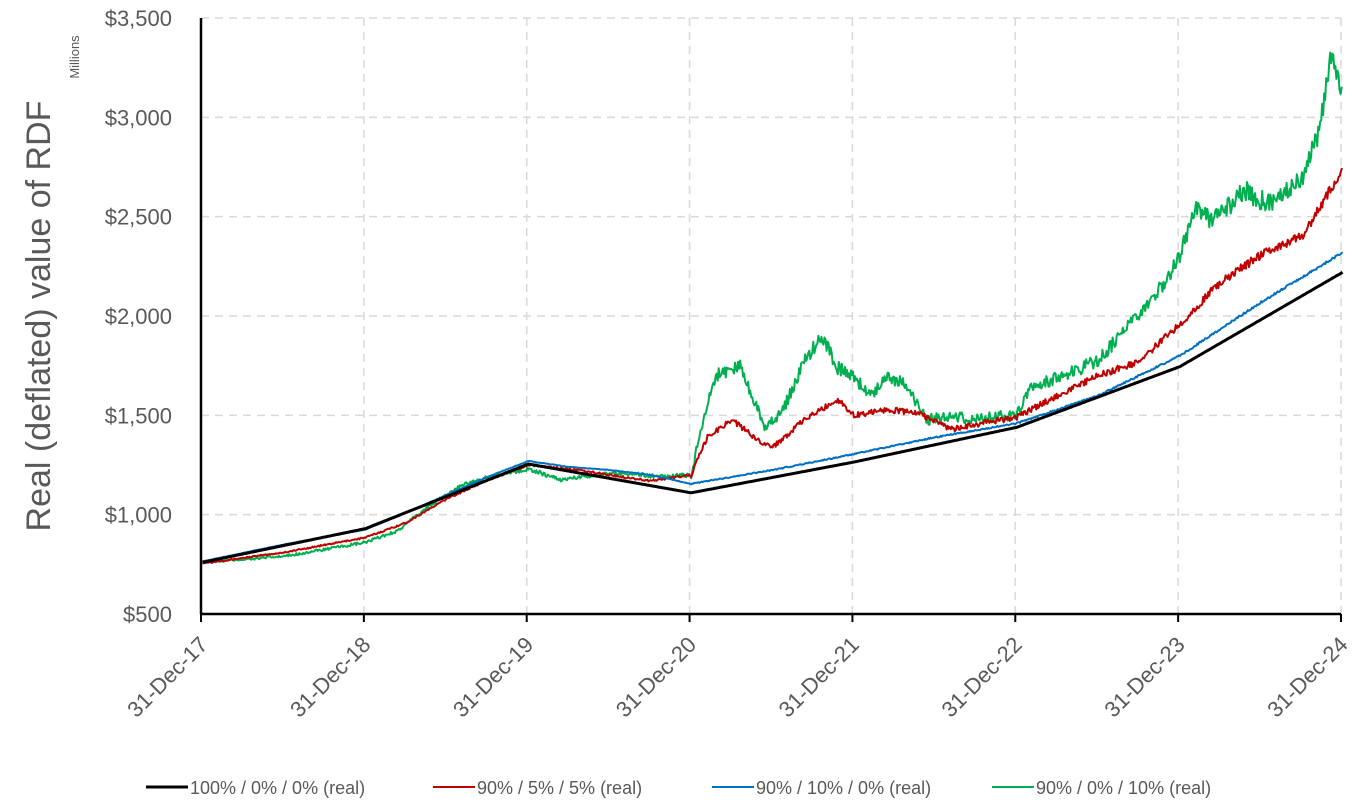  I want to click on x-tick-marks, so click(771, 618).